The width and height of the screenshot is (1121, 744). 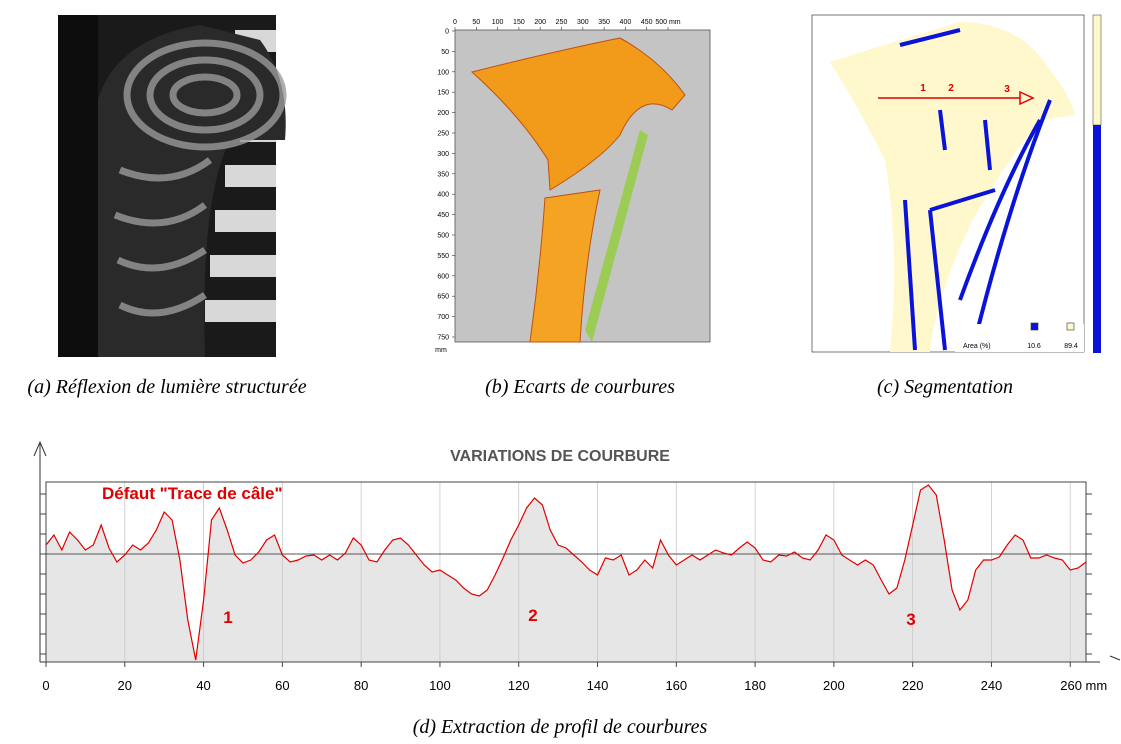 What do you see at coordinates (443, 338) in the screenshot?
I see `y-tick-label: 750` at bounding box center [443, 338].